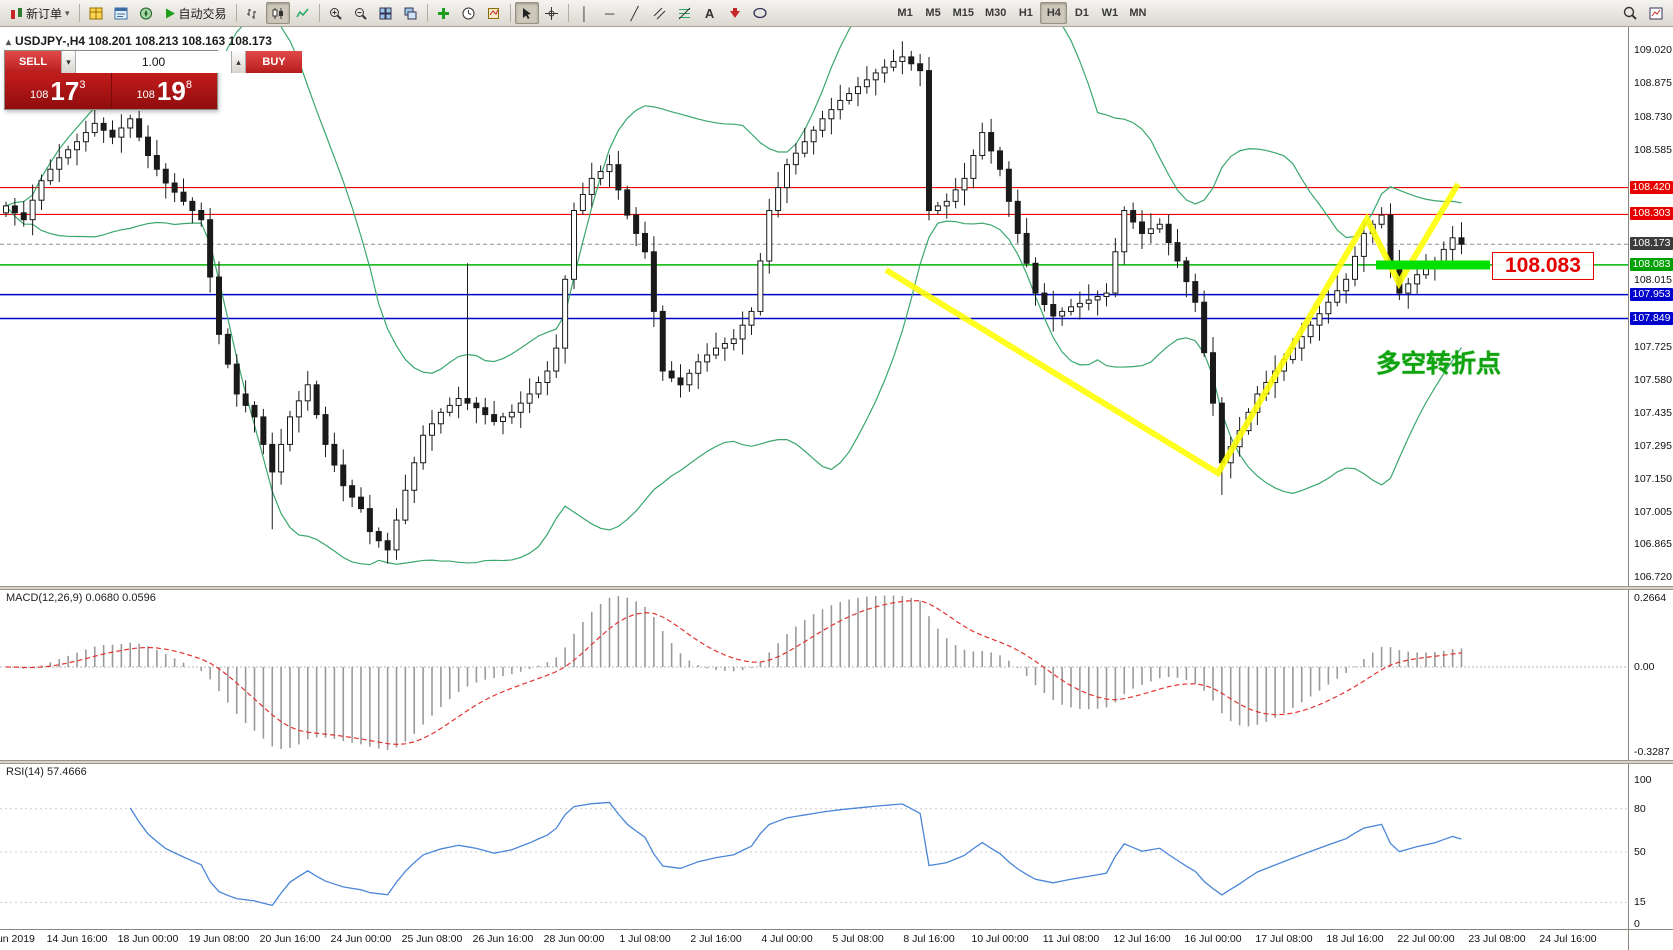 This screenshot has height=950, width=1673. I want to click on indicators-plus-icon, so click(444, 13).